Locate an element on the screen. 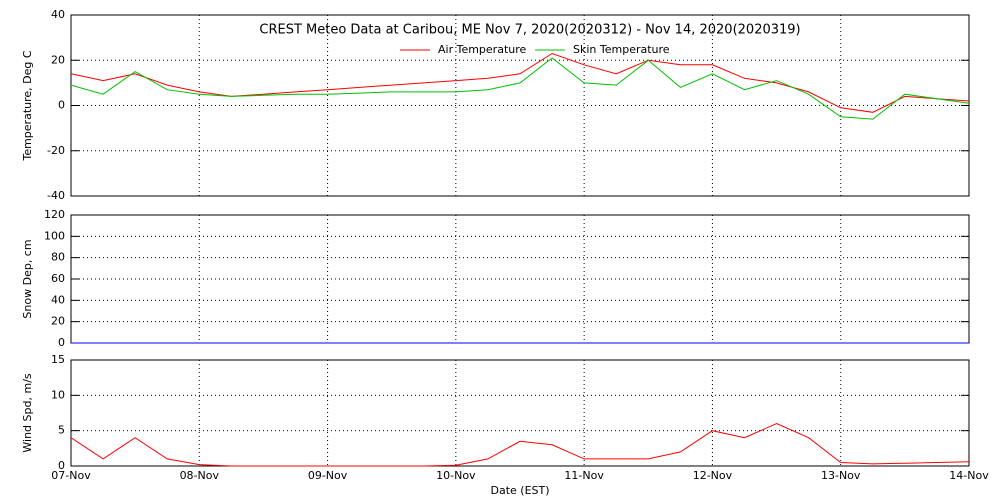 The width and height of the screenshot is (1000, 500). y-tick-label: -40 is located at coordinates (56, 195).